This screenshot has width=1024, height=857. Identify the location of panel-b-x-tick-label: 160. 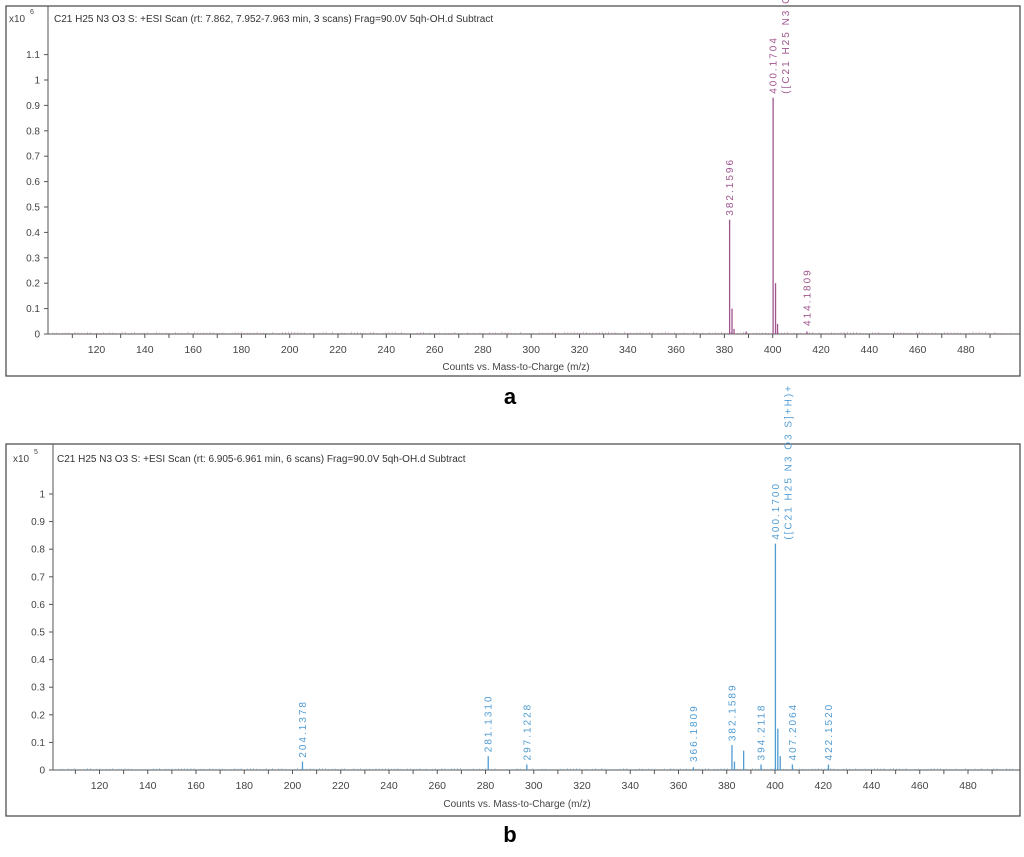
(196, 786).